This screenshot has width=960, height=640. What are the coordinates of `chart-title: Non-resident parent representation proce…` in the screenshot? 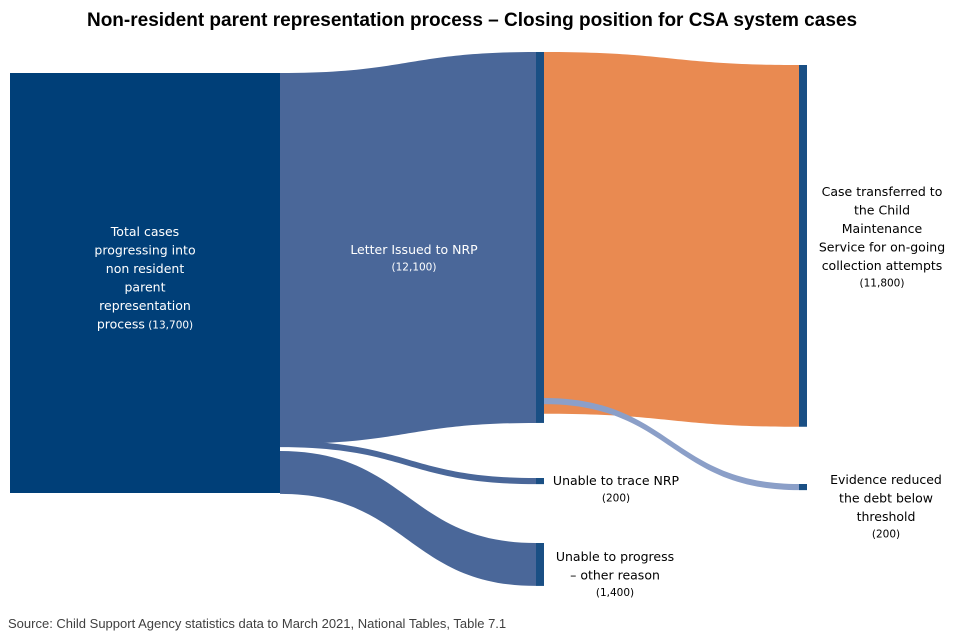 It's located at (472, 20).